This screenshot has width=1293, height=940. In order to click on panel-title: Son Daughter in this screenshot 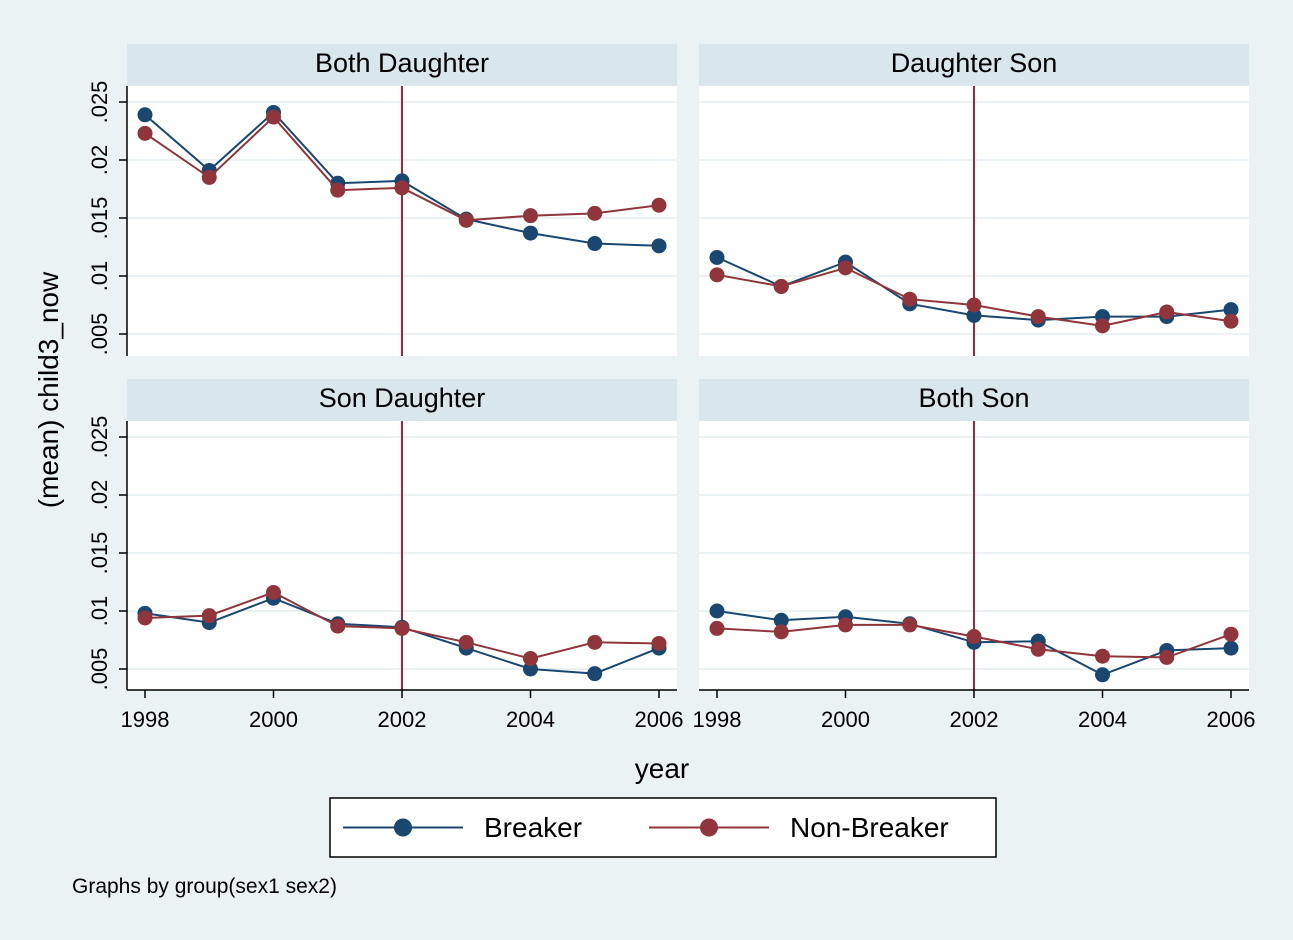, I will do `click(402, 398)`.